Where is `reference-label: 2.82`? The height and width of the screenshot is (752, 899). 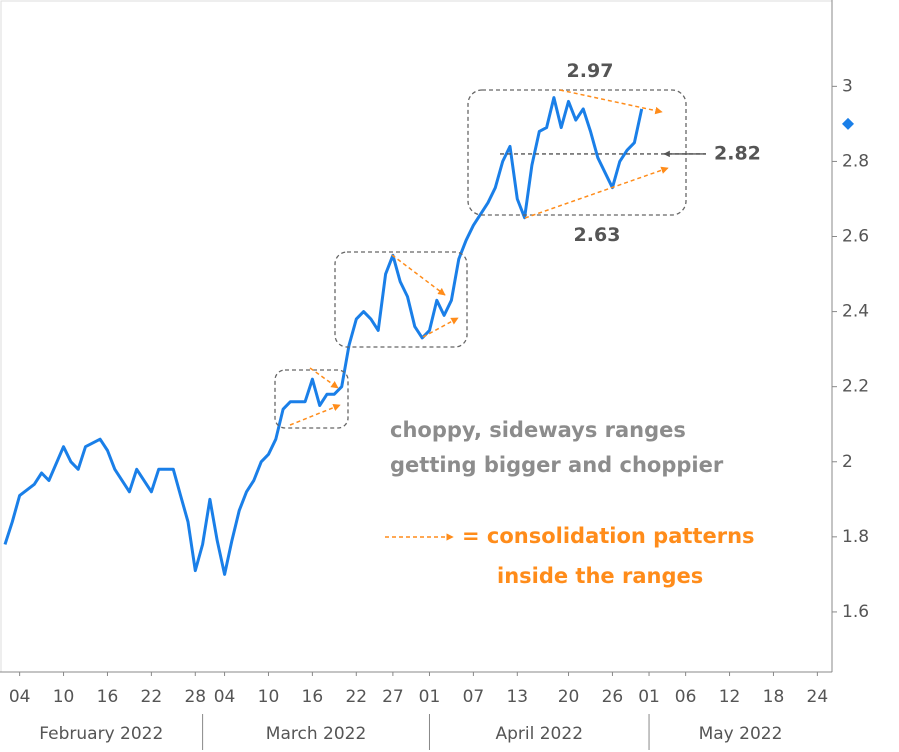 reference-label: 2.82 is located at coordinates (737, 153).